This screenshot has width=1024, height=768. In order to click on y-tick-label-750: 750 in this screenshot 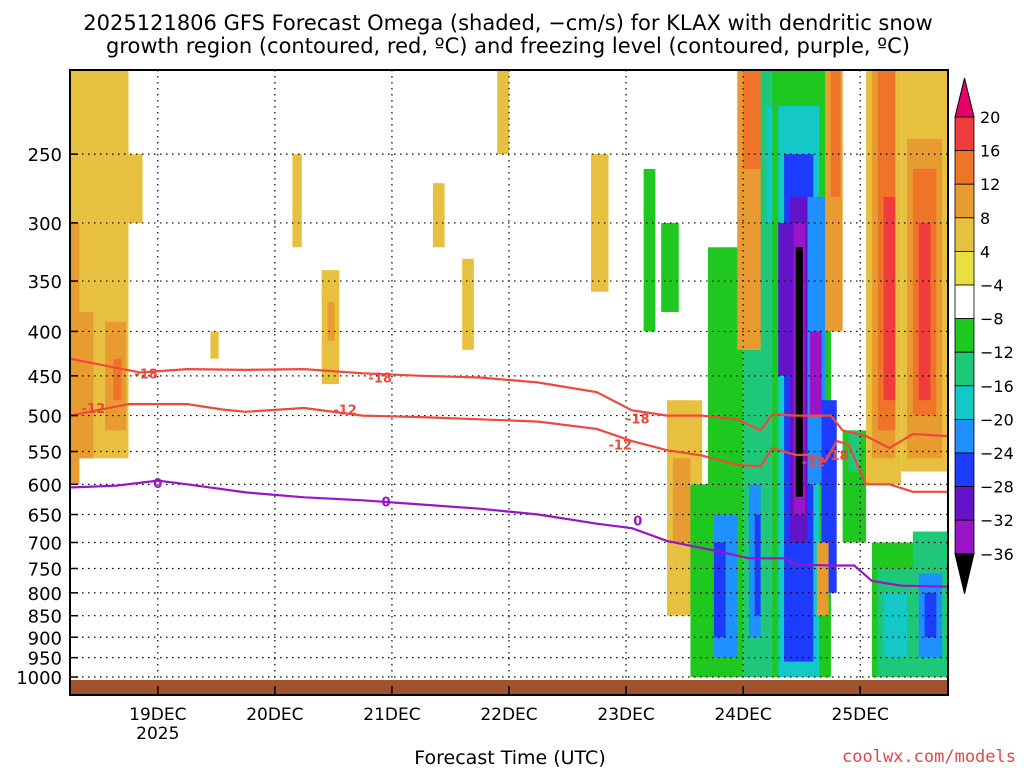, I will do `click(45, 570)`.